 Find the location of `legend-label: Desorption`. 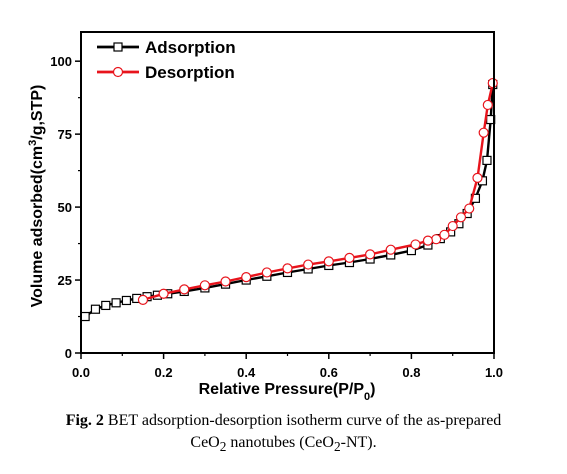

legend-label: Desorption is located at coordinates (190, 72).